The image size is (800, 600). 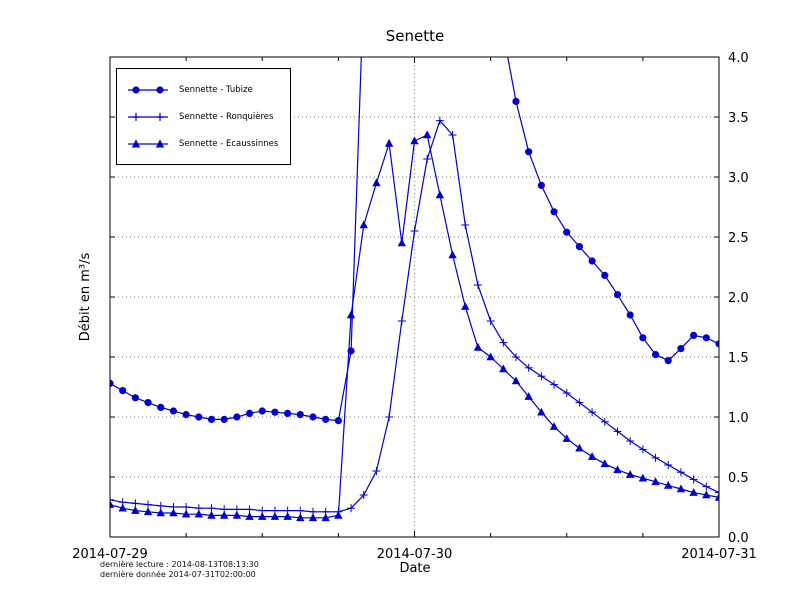 I want to click on x-axis-label: Date, so click(x=415, y=568).